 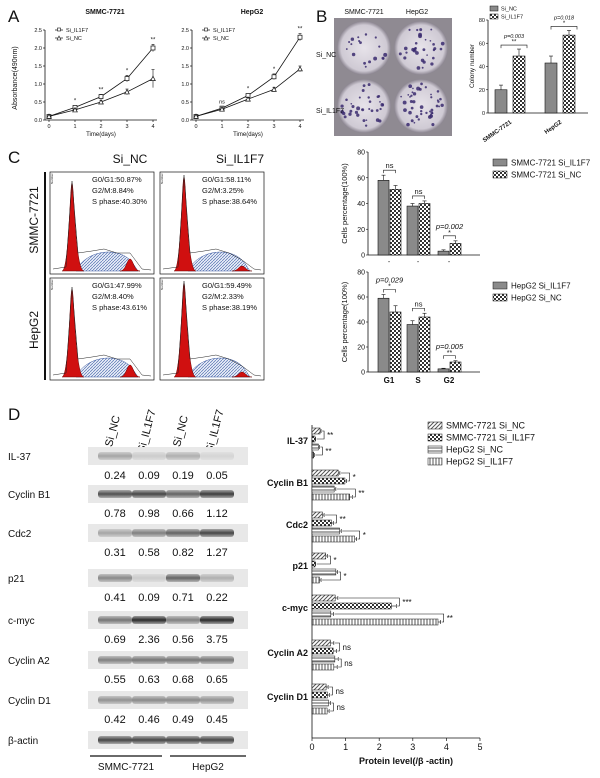 I want to click on x-dash-label: -, so click(x=418, y=262).